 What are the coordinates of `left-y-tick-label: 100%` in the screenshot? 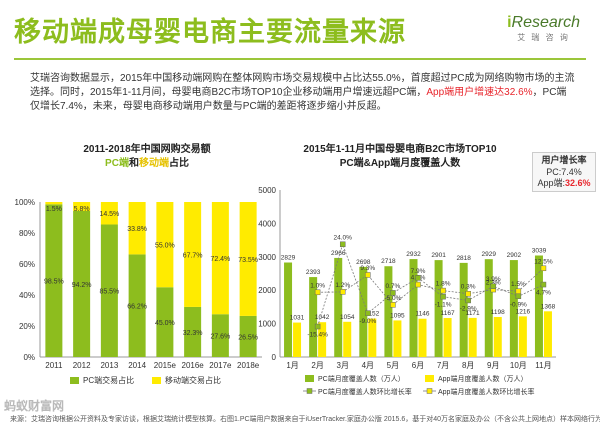 It's located at (25, 202).